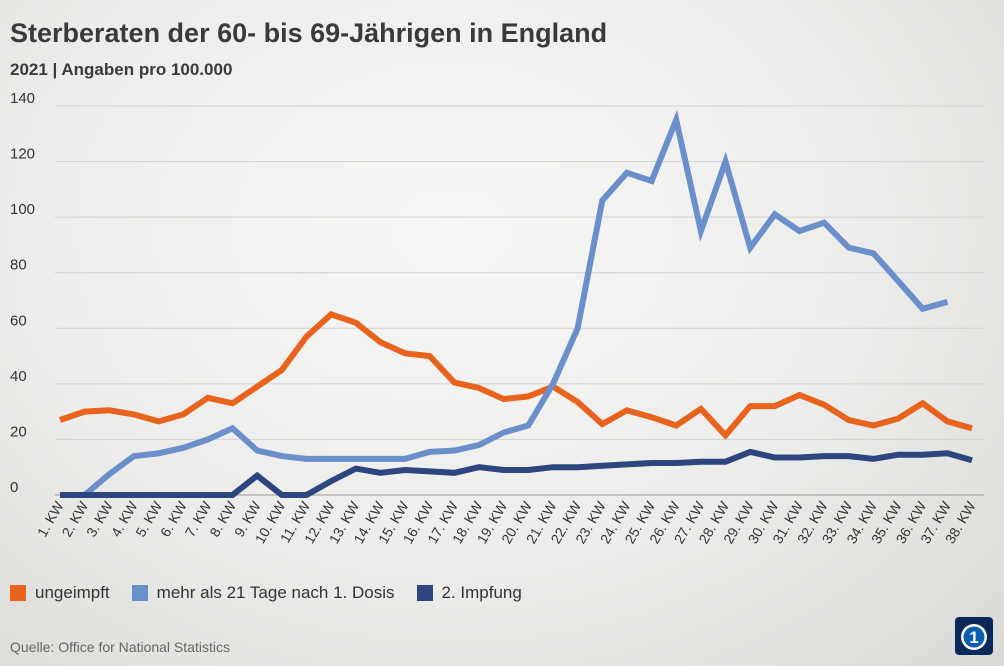  I want to click on legend-swatch-zweite-impfung, so click(424, 593).